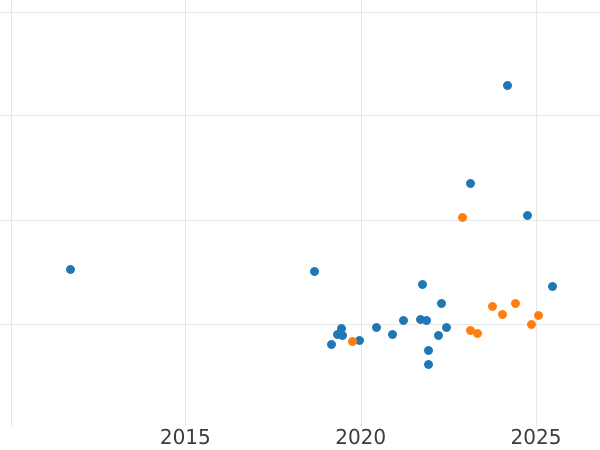 The image size is (600, 450). What do you see at coordinates (361, 437) in the screenshot?
I see `x-tick-label: 2020` at bounding box center [361, 437].